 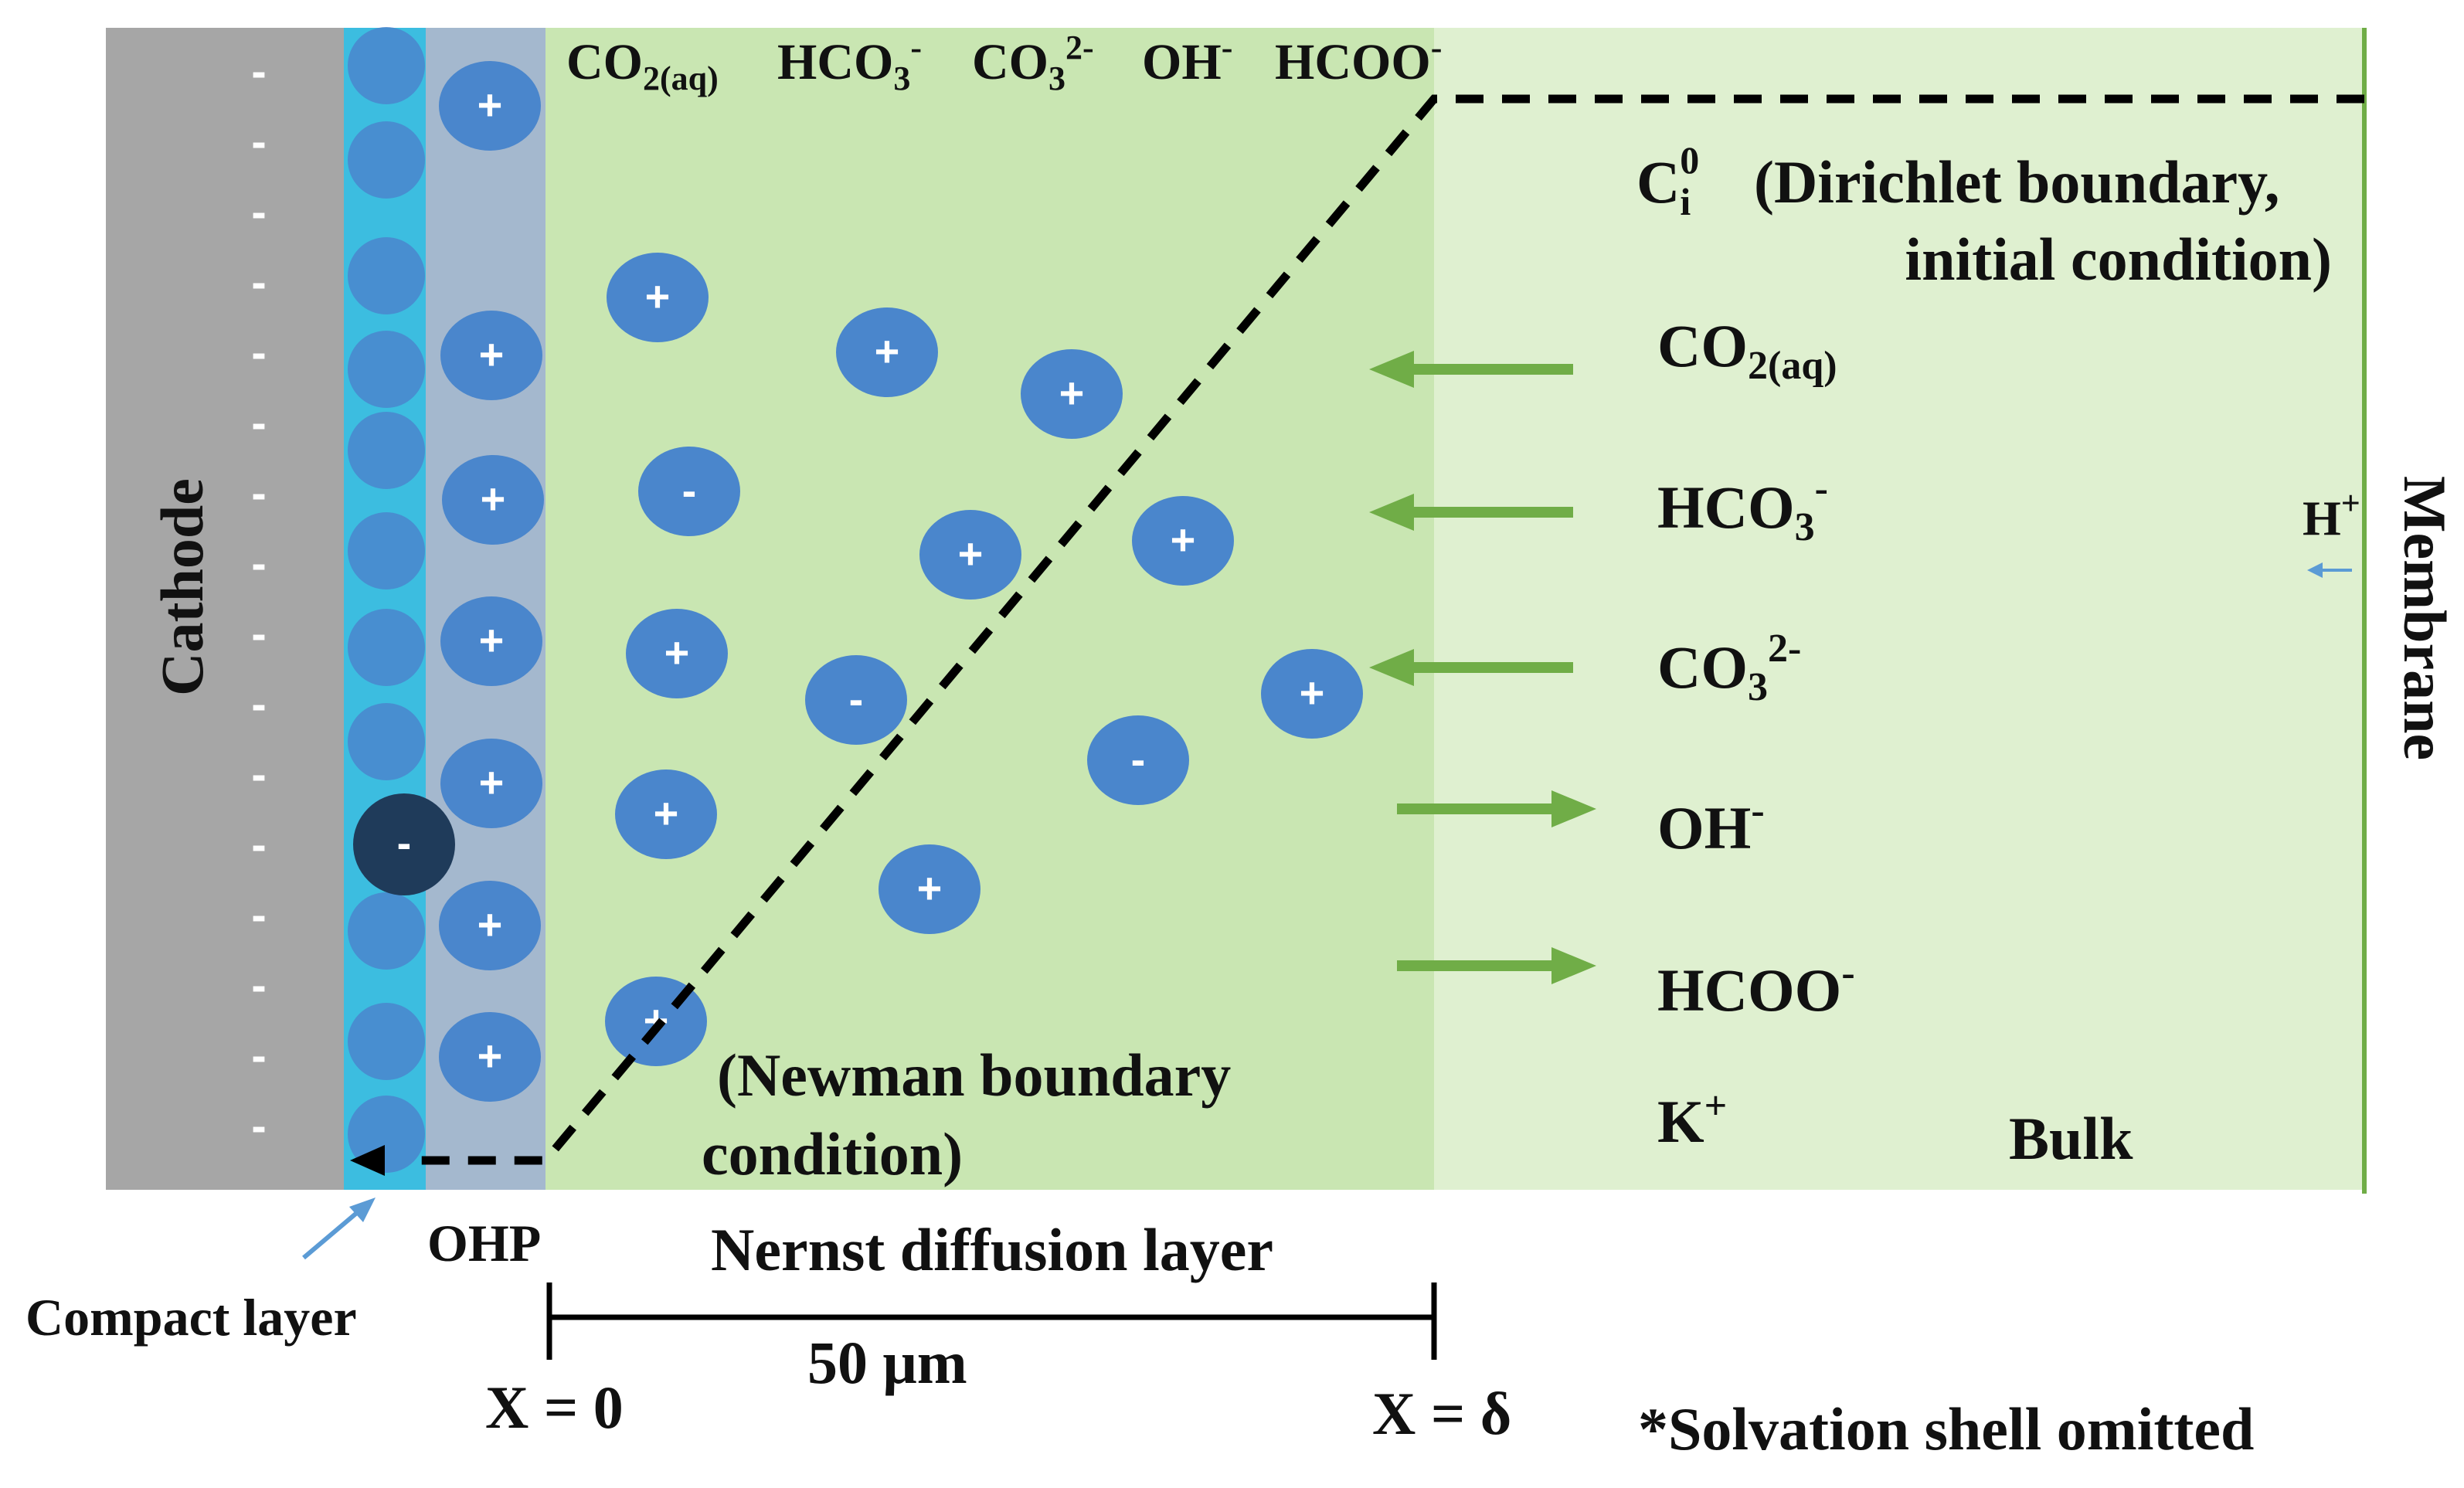 I want to click on dirichlet-line-2: initial condition), so click(x=2118, y=259).